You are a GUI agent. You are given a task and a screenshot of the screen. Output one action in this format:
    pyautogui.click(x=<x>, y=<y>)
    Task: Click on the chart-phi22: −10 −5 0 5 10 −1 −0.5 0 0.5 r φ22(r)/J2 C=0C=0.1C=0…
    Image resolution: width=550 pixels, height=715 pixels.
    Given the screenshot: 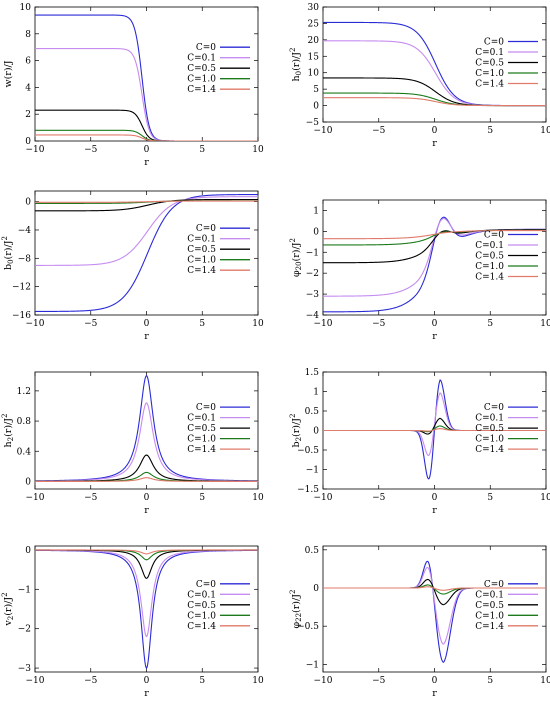 What is the action you would take?
    pyautogui.click(x=419, y=622)
    